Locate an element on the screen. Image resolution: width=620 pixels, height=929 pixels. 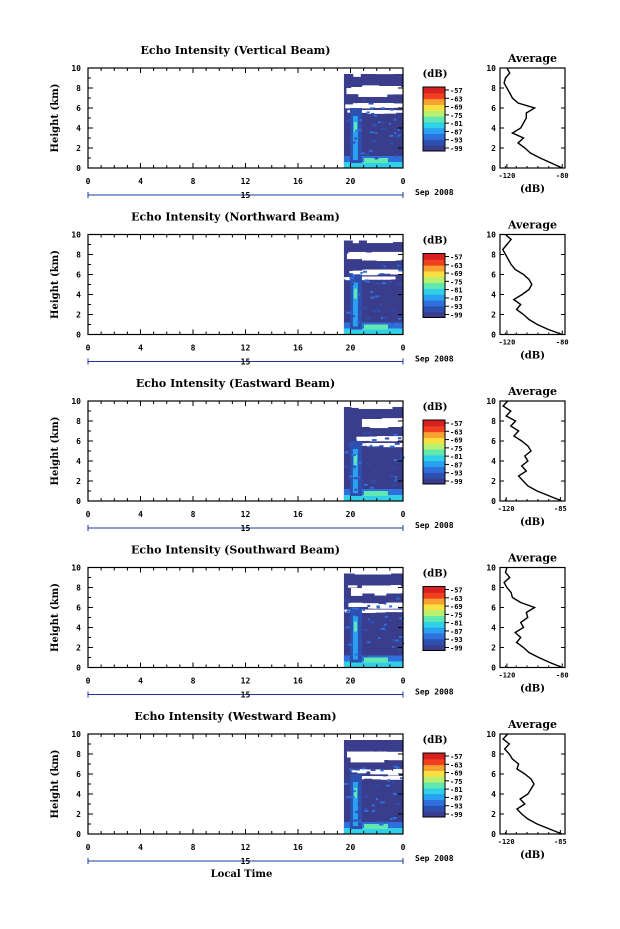
profile-x-tick-label: -120 is located at coordinates (506, 676).